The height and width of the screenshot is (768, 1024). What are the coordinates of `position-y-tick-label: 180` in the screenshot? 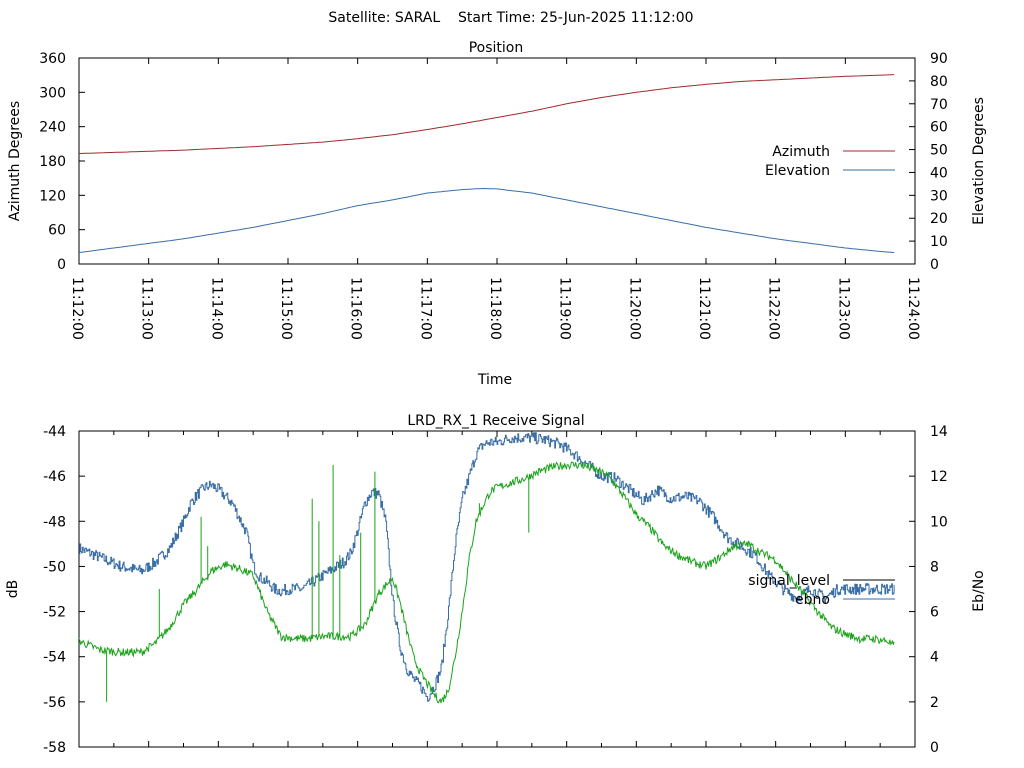 It's located at (52, 162).